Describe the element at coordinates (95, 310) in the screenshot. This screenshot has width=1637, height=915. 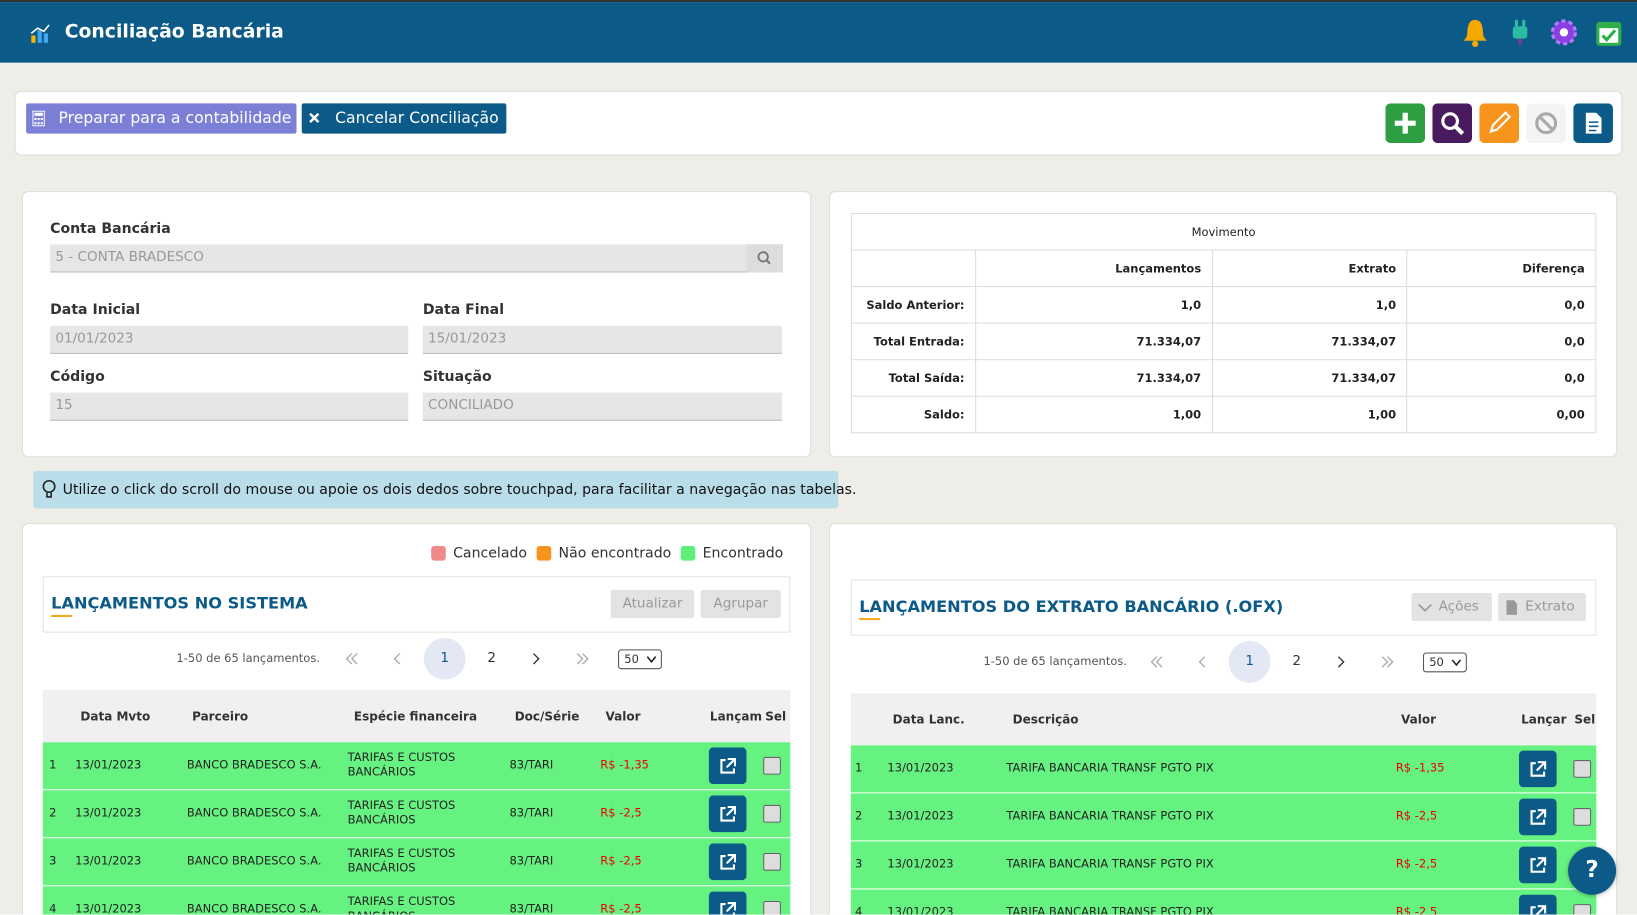
I see `field-label: Data Inicial` at that location.